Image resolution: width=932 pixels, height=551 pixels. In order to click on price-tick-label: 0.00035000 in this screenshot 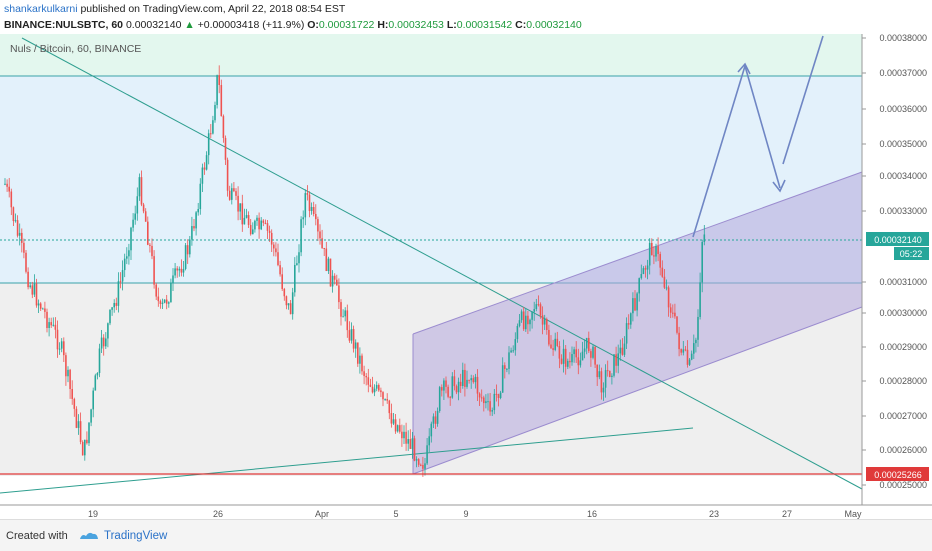, I will do `click(903, 144)`.